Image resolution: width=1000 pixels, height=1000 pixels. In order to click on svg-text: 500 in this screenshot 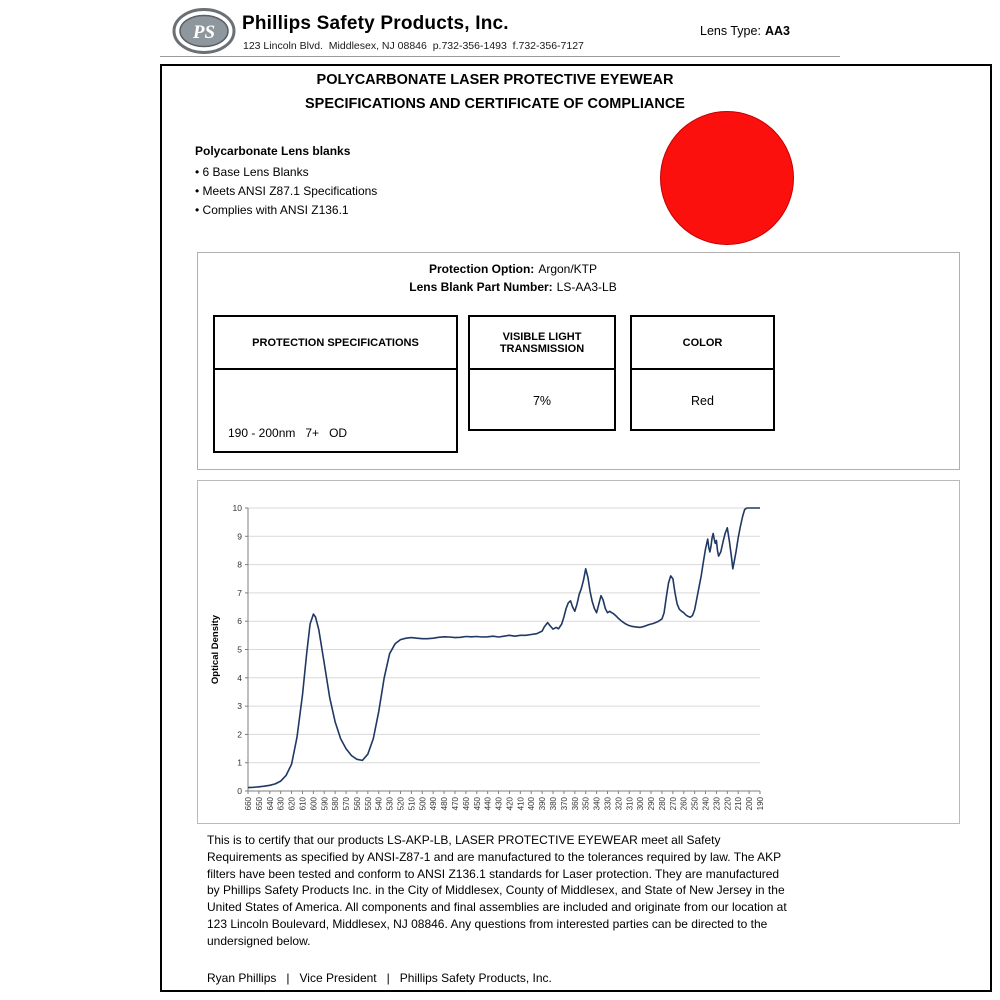, I will do `click(422, 803)`.